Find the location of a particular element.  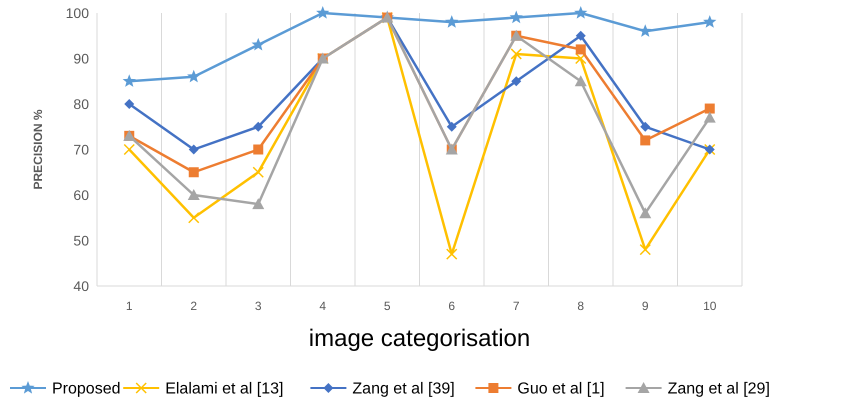

legend-label: Zang et al [29] is located at coordinates (719, 389).